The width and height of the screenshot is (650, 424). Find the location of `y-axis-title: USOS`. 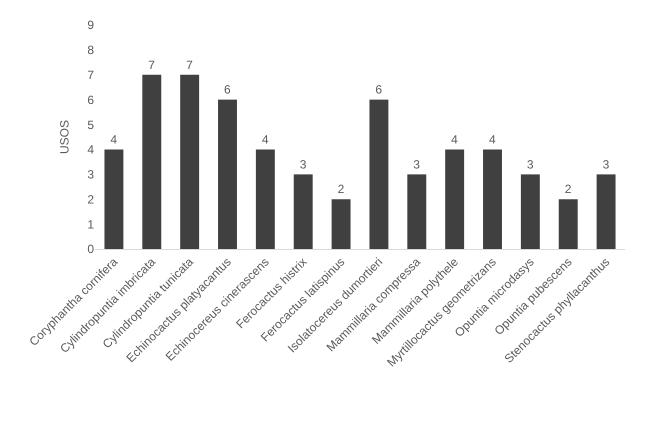

y-axis-title: USOS is located at coordinates (65, 137).